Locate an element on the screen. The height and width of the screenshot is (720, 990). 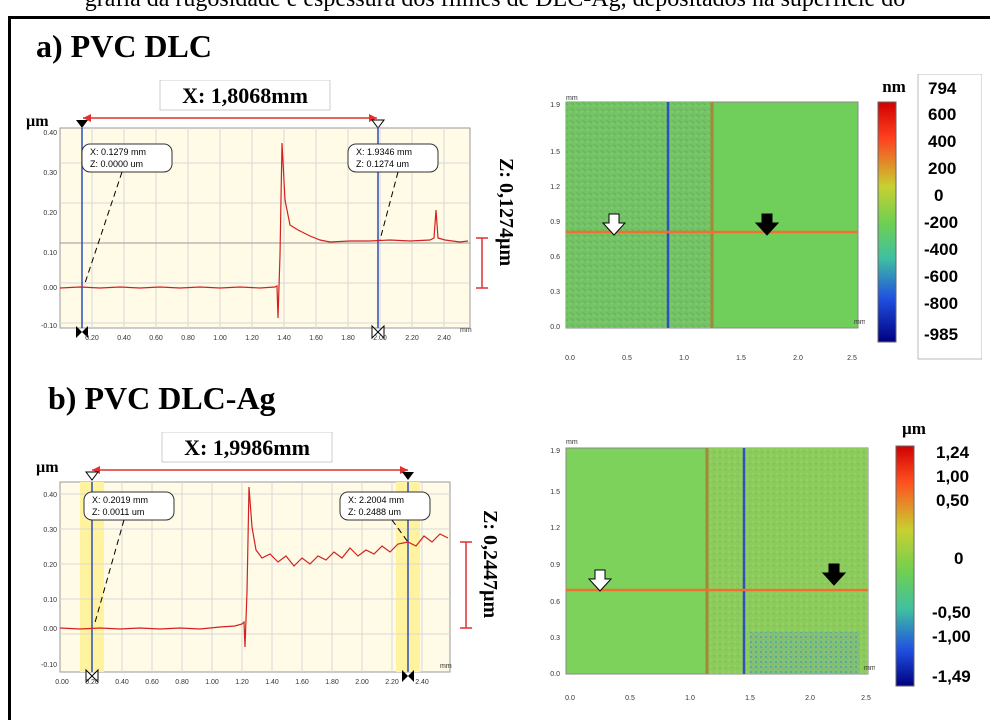
y-tick-labels: 0.40 0.30 0.20 0.10 0.00 -0.10 is located at coordinates (49, 230).